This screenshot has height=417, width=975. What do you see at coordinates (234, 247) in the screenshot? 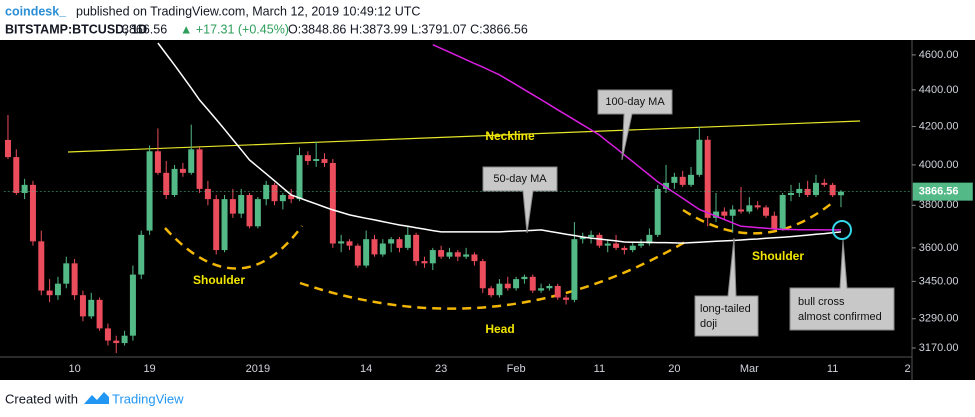
I see `shoulder-curve` at bounding box center [234, 247].